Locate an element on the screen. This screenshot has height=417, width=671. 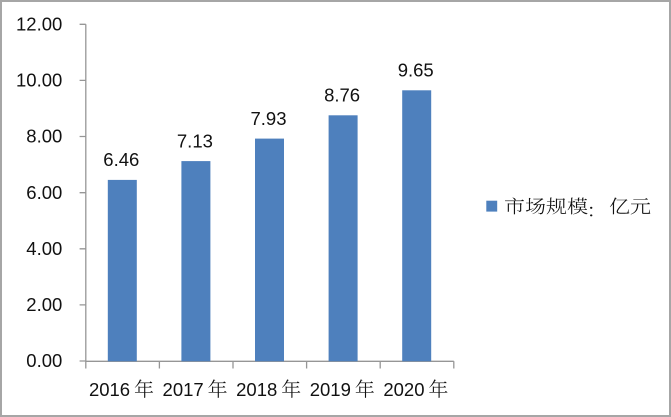
svg-text: 6.46 is located at coordinates (121, 159).